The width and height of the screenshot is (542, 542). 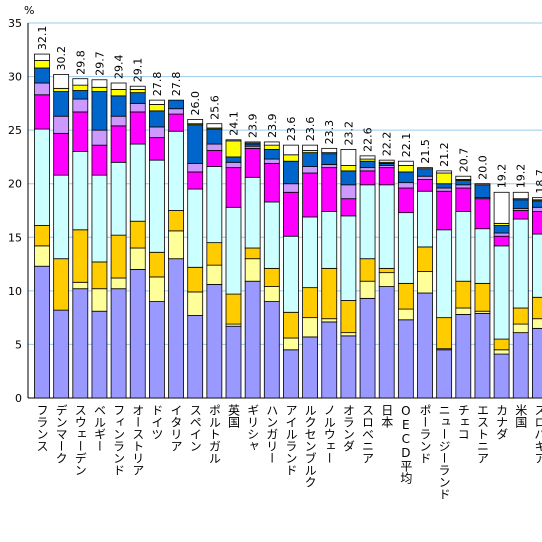 What do you see at coordinates (253, 428) in the screenshot?
I see `x-tick-label: ギリシャ` at bounding box center [253, 428].